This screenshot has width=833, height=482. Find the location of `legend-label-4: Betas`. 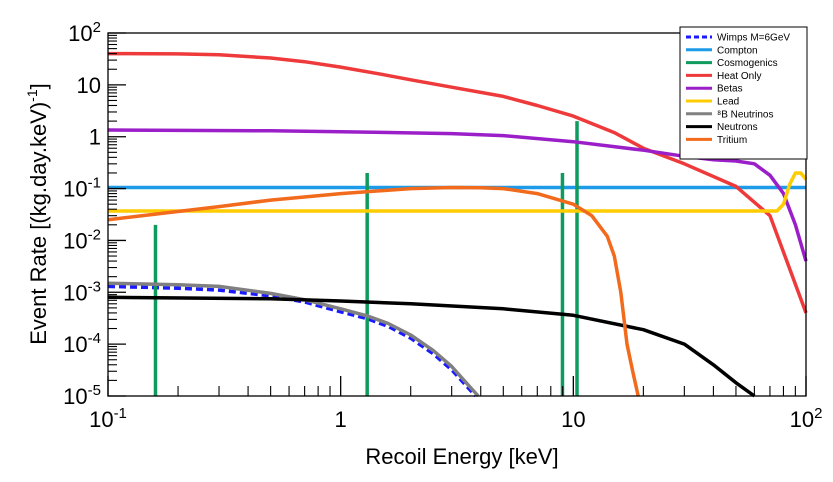

legend-label-4: Betas is located at coordinates (730, 89).